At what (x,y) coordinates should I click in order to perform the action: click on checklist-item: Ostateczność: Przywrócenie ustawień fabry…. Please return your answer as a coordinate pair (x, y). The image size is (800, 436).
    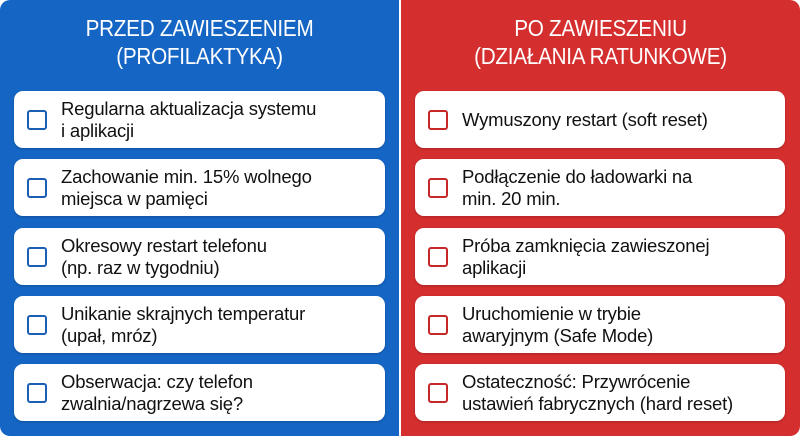
    Looking at the image, I should click on (600, 392).